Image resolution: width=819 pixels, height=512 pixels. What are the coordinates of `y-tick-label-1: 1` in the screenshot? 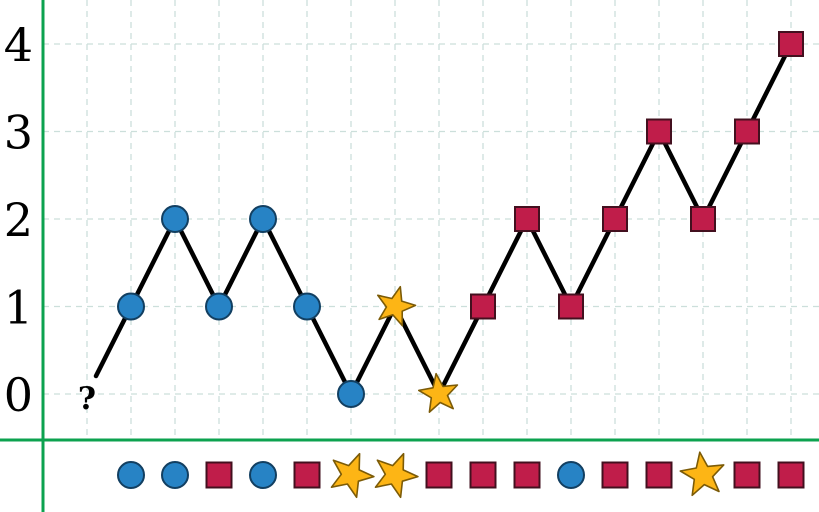 It's located at (18, 308).